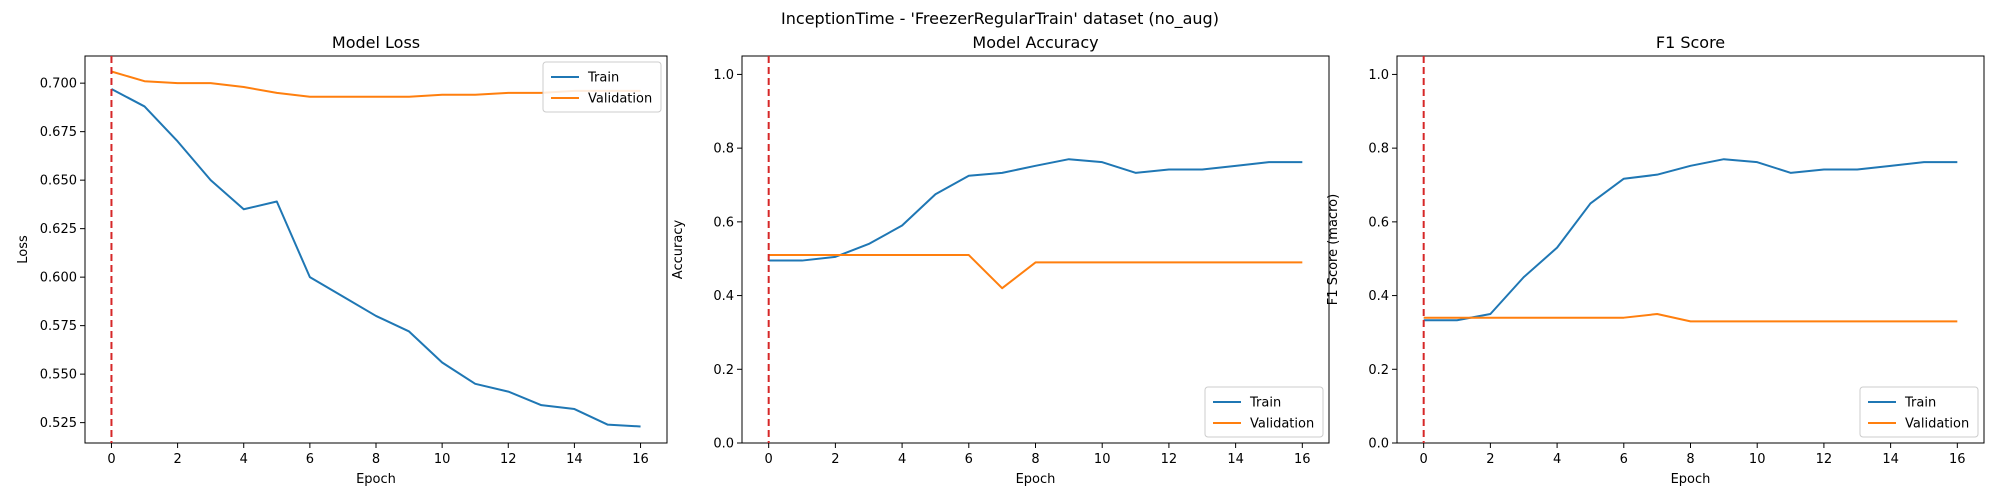 This screenshot has height=500, width=2000. I want to click on chart-f1-legend: Train Validation, so click(1919, 412).